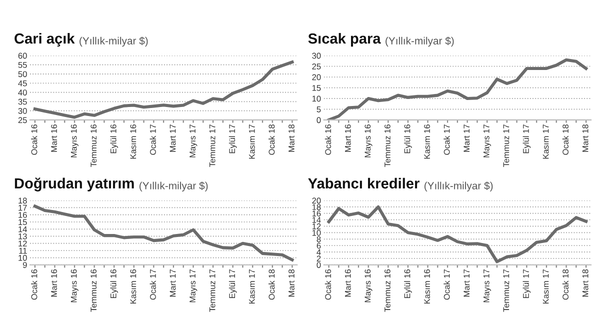 The image size is (600, 327). I want to click on y-tick-label: 17, so click(22, 207).